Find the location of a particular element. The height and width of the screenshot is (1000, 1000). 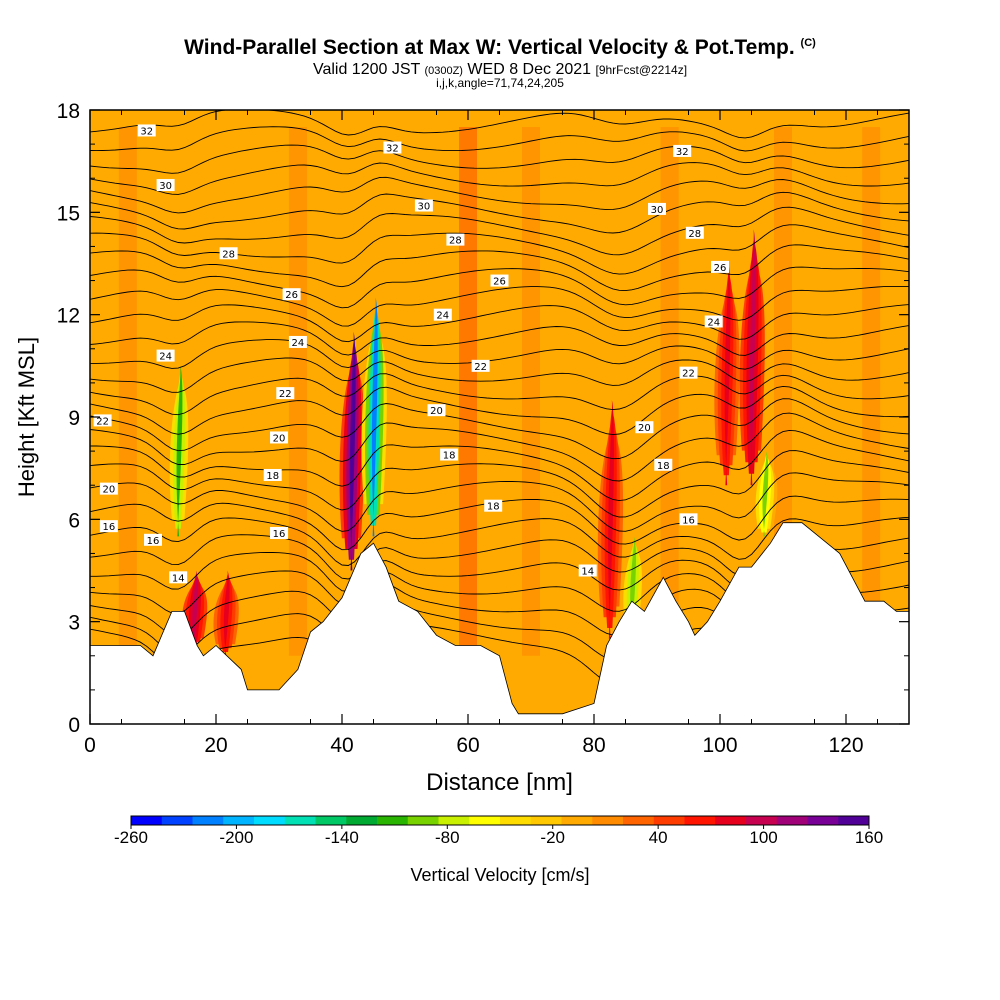

y-axis-label: Height [Kft MSL] is located at coordinates (26, 417).